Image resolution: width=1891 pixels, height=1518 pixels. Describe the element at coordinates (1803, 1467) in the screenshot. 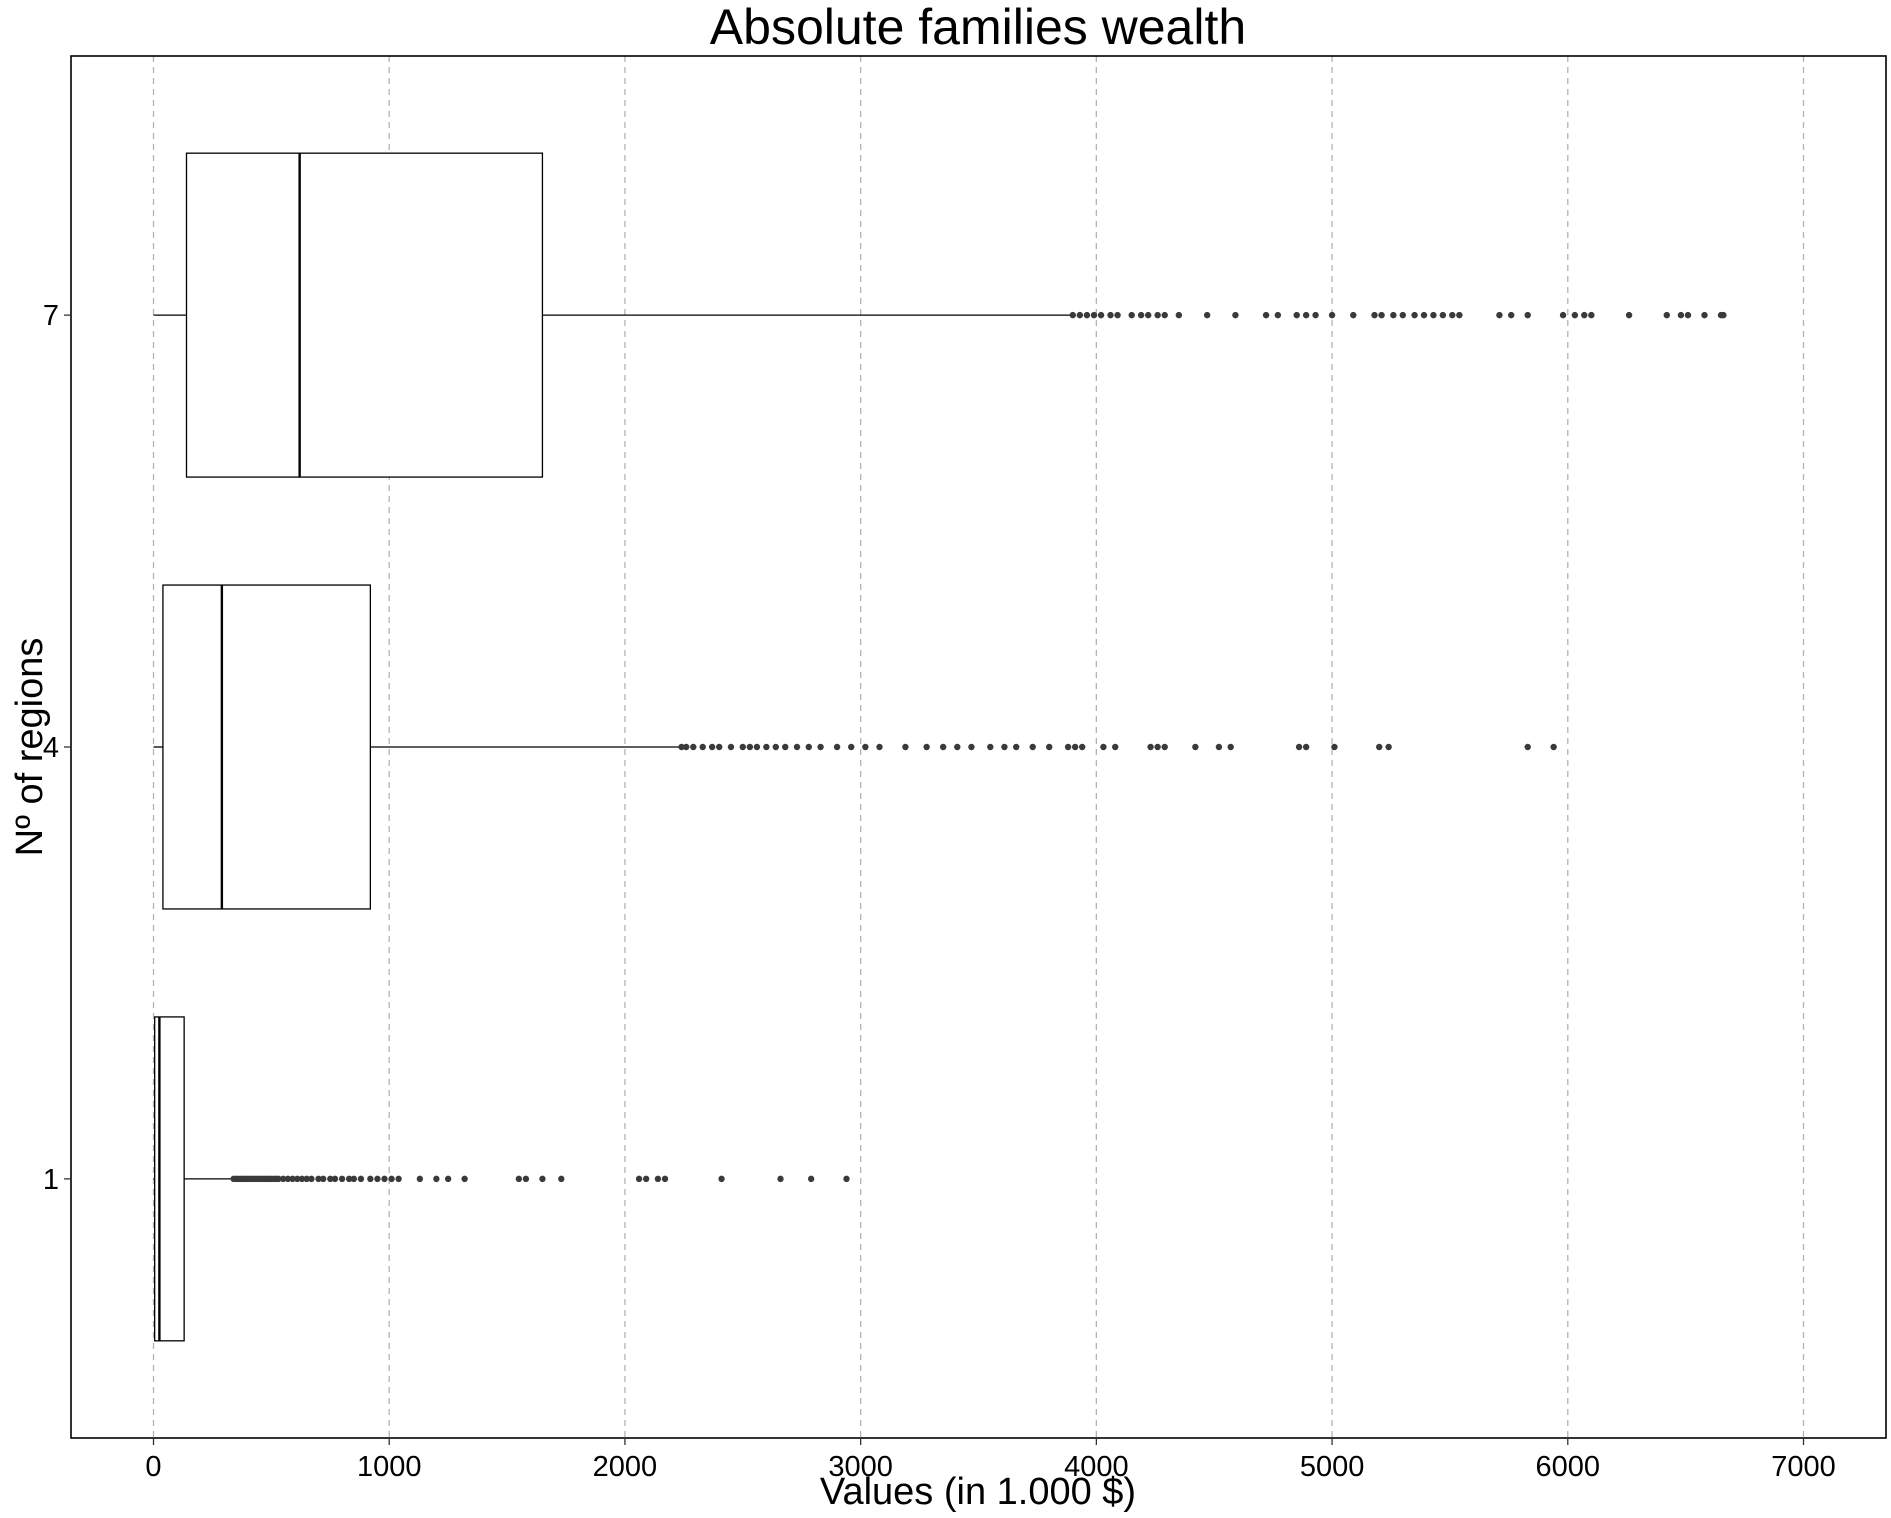

I see `x-tick-label: 7000` at that location.